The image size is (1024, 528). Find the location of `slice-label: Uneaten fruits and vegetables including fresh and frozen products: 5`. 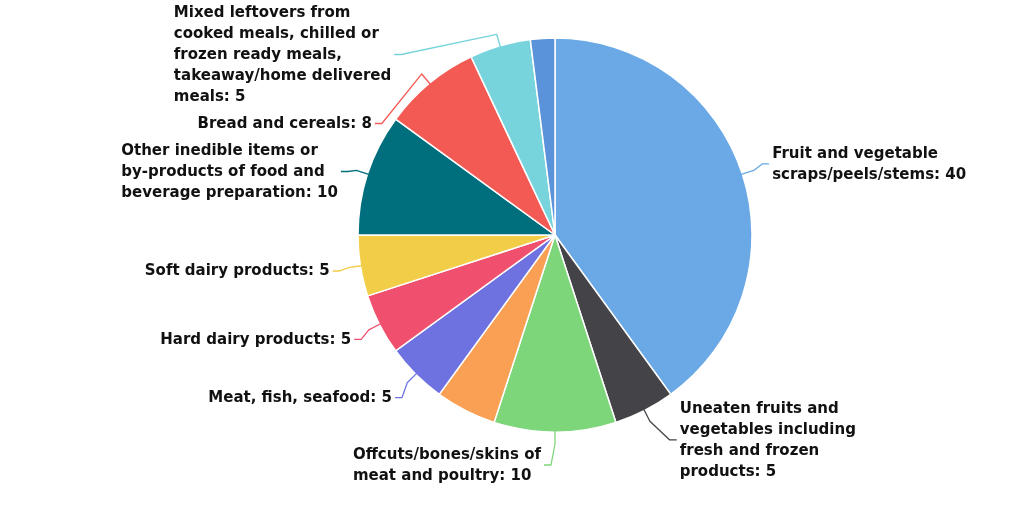

slice-label: Uneaten fruits and vegetables including fresh and frozen products: 5 is located at coordinates (767, 439).